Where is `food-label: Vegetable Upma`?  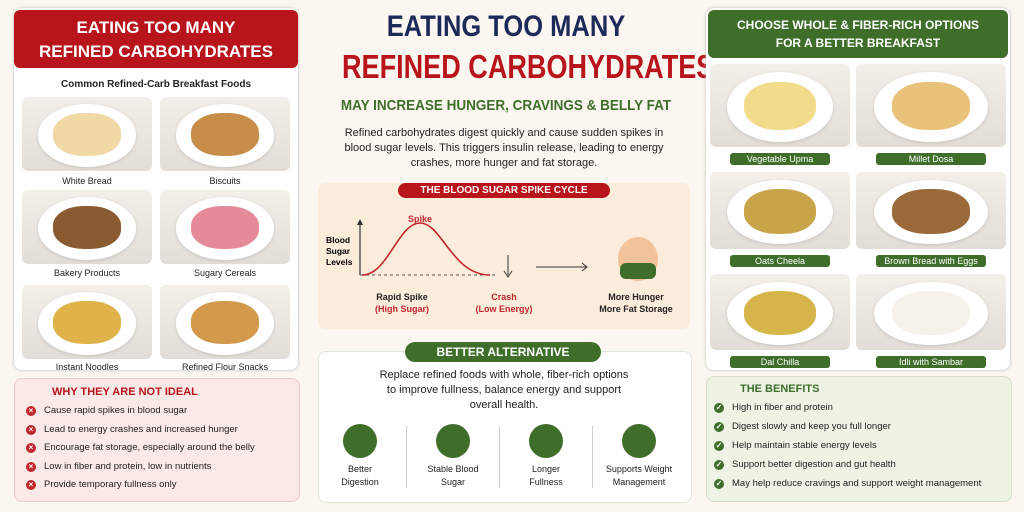 food-label: Vegetable Upma is located at coordinates (780, 159).